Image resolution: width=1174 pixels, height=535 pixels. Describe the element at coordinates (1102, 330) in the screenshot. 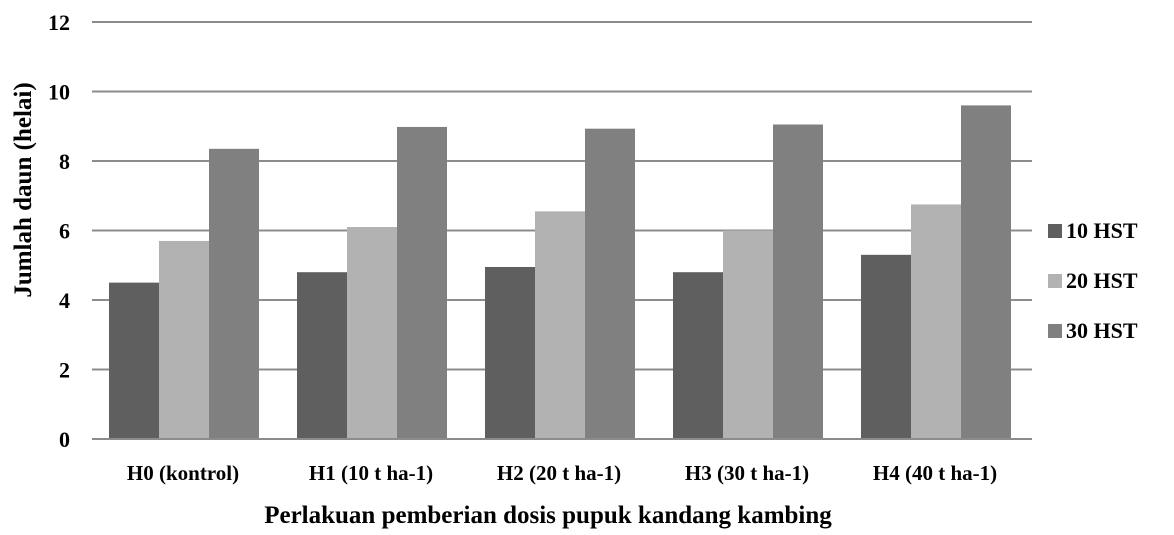

I see `legend-label: 30 HST` at that location.